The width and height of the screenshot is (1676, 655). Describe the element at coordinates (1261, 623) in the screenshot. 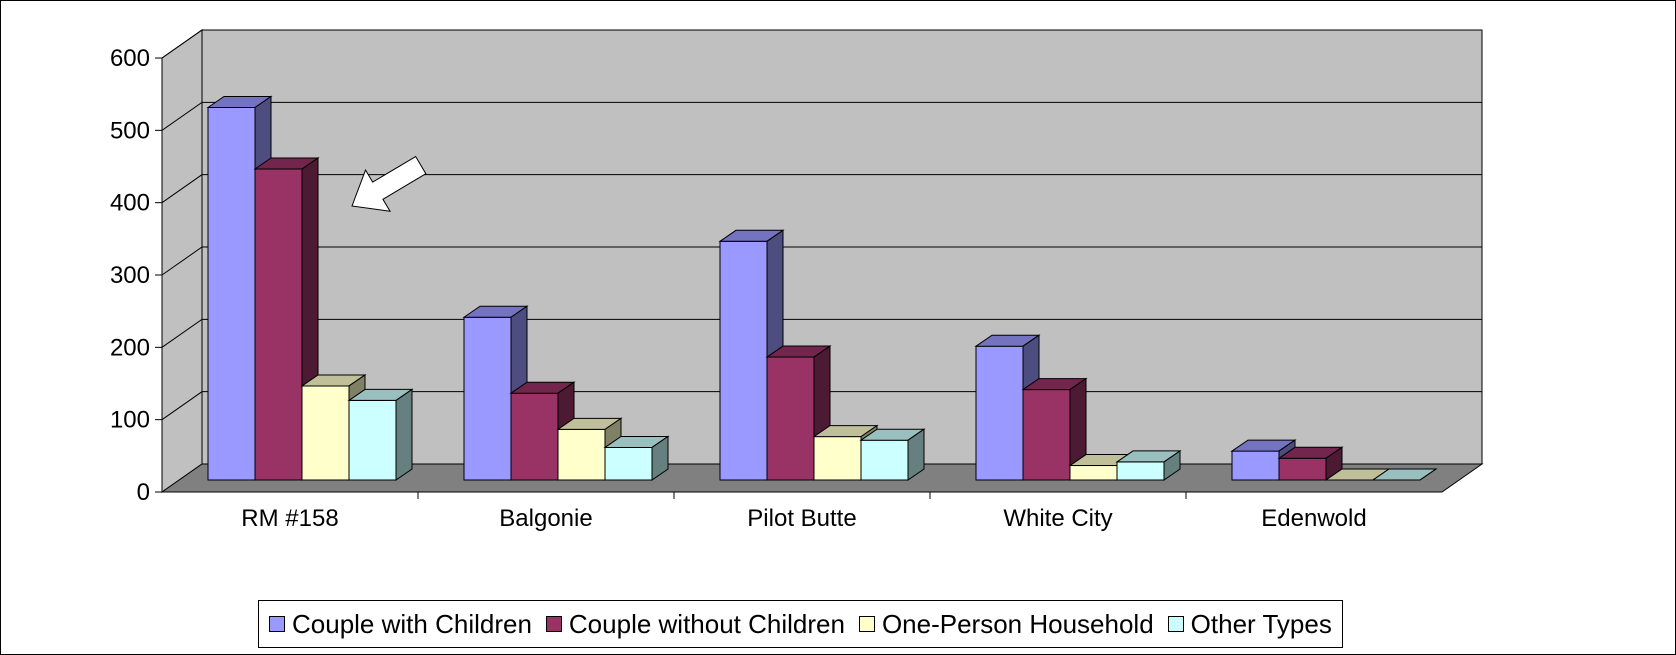

I see `legend-label: Other Types` at that location.